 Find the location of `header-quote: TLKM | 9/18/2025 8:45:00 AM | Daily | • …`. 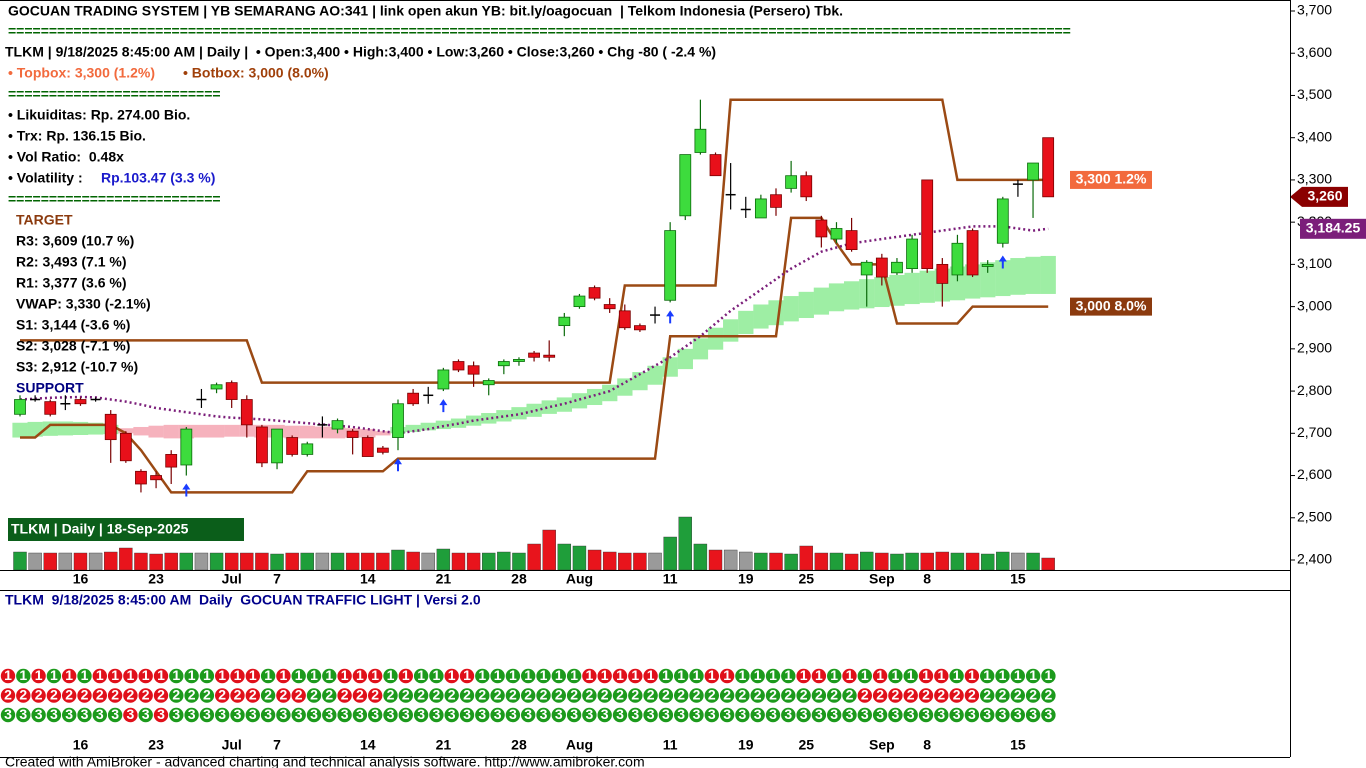

header-quote: TLKM | 9/18/2025 8:45:00 AM | Daily | • … is located at coordinates (360, 52).